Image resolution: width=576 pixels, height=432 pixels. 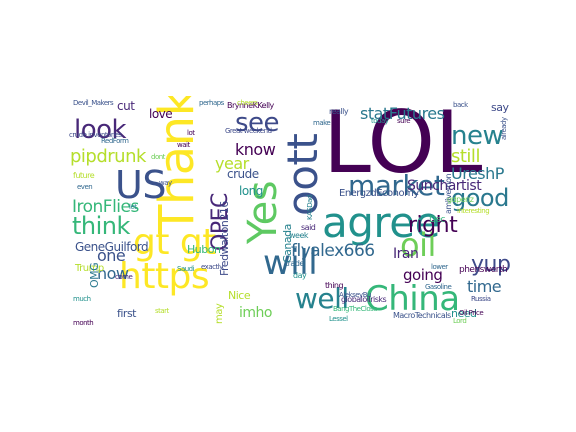 I want to click on word: AlekseyBu, so click(x=355, y=295).